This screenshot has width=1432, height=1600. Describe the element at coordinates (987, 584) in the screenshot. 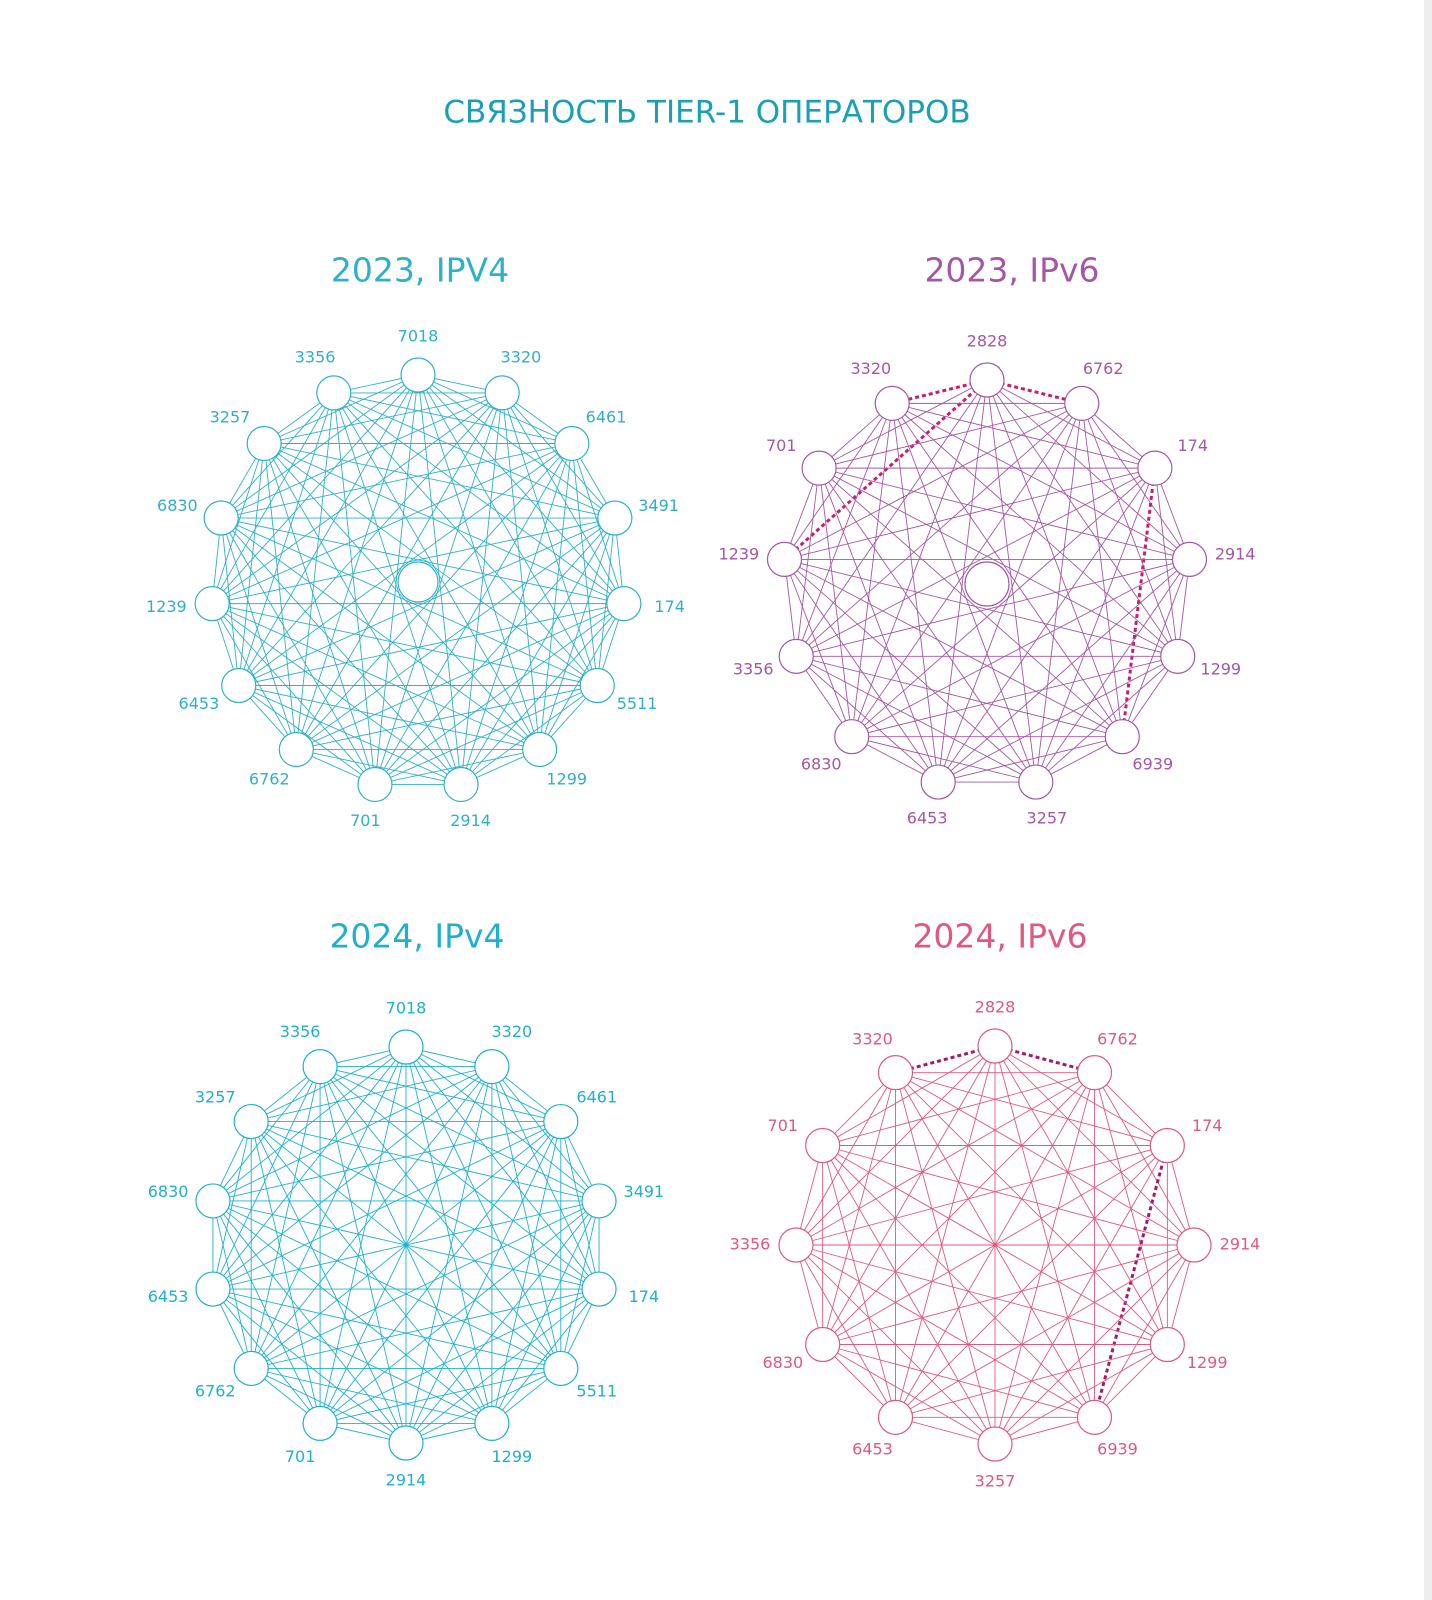

I see `hub-circle` at that location.